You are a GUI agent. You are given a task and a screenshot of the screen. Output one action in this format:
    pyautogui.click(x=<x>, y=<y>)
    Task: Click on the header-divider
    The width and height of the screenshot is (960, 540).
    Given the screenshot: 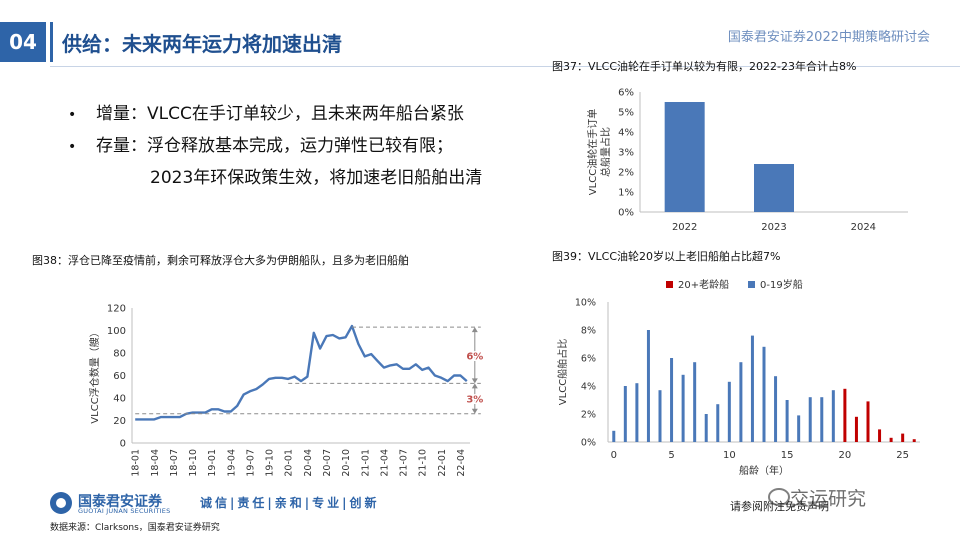 What is the action you would take?
    pyautogui.click(x=505, y=66)
    